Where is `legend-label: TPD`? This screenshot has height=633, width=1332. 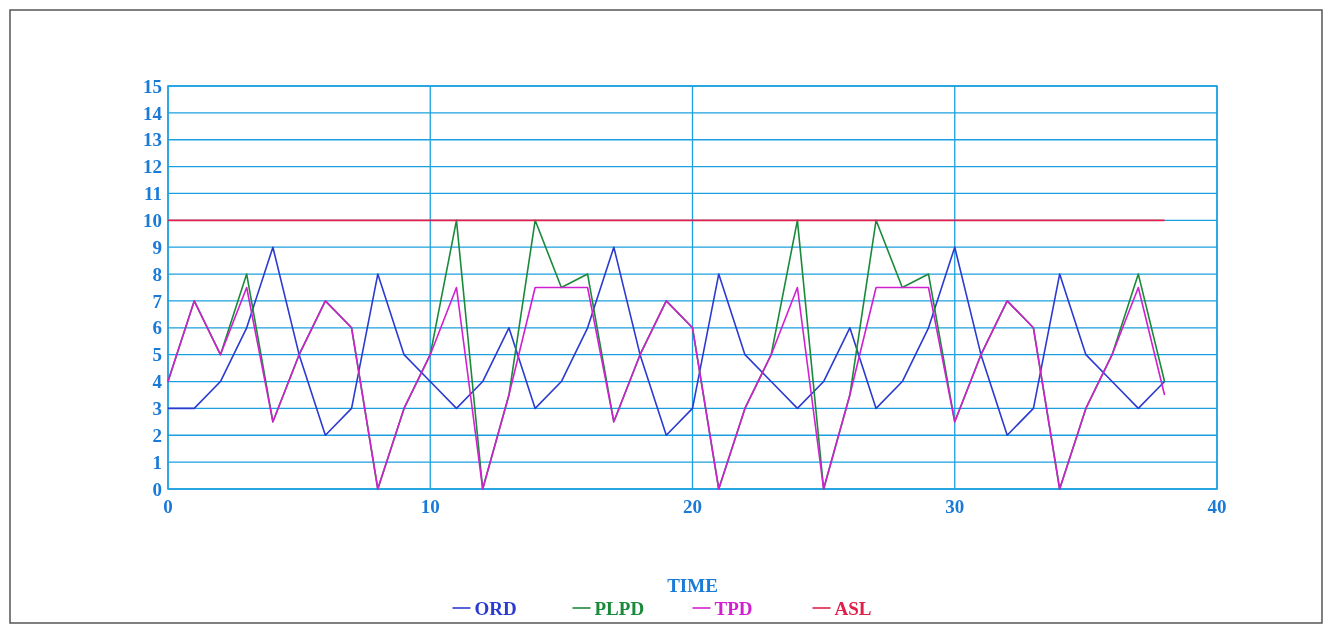 legend-label: TPD is located at coordinates (733, 608).